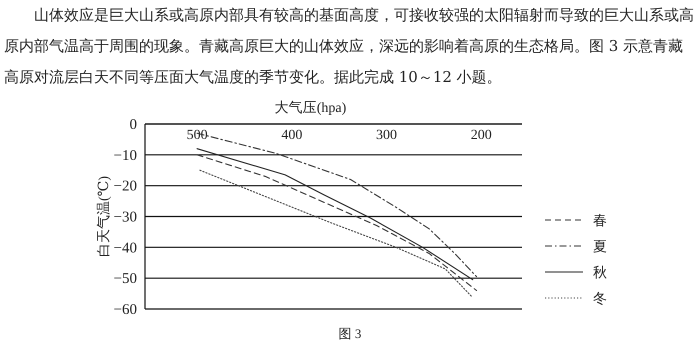  I want to click on legend-label: 夏, so click(600, 247).